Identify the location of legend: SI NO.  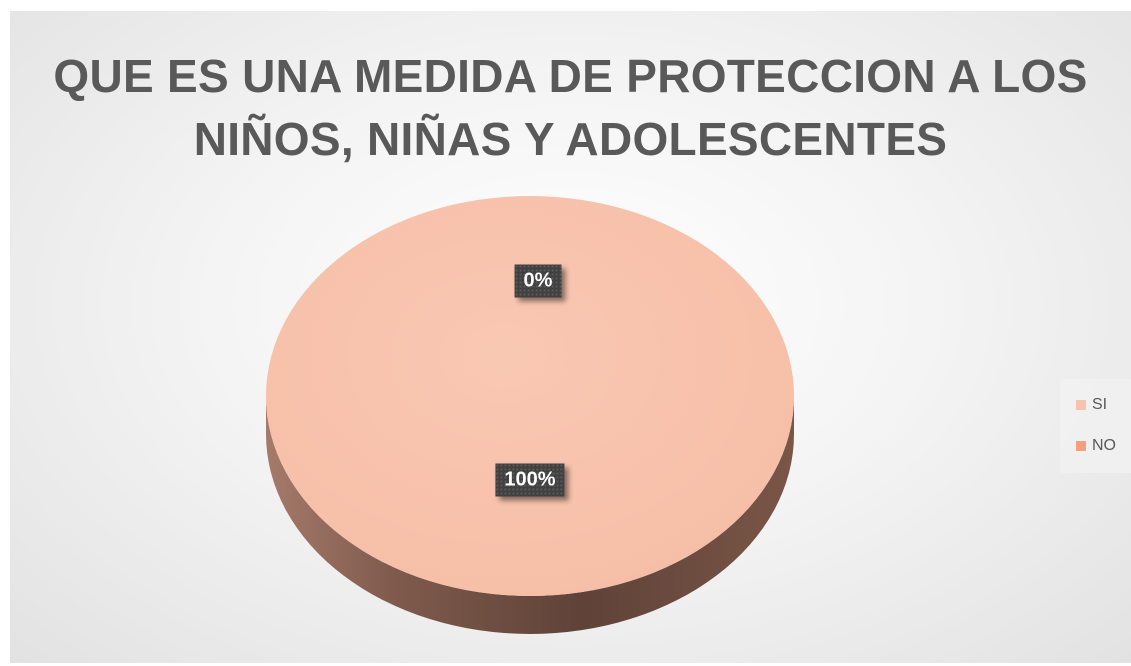
(1095, 426).